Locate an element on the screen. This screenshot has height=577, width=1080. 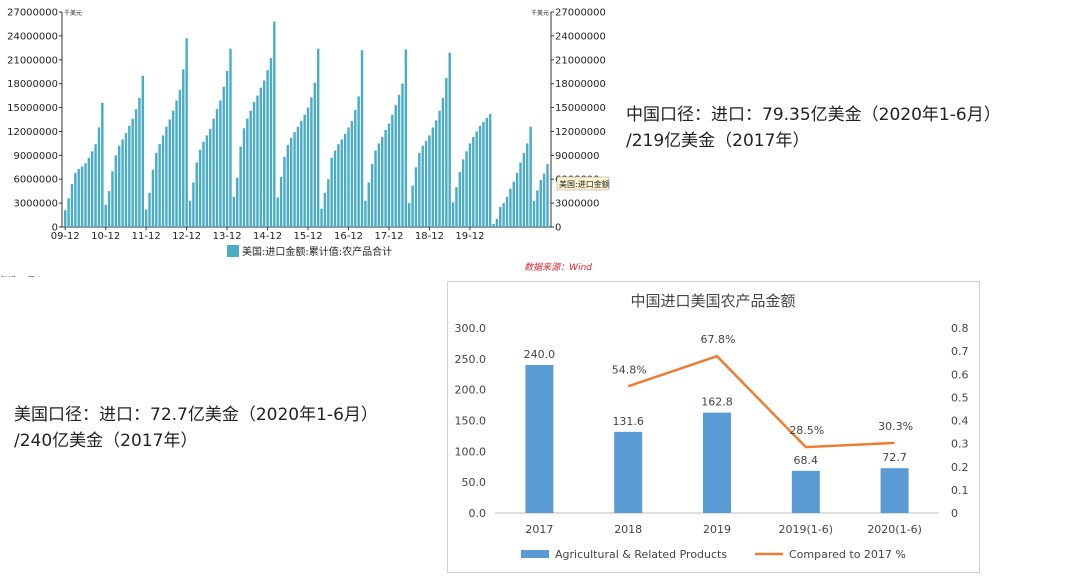
y-tick-label-left: 50.0 is located at coordinates (474, 482).